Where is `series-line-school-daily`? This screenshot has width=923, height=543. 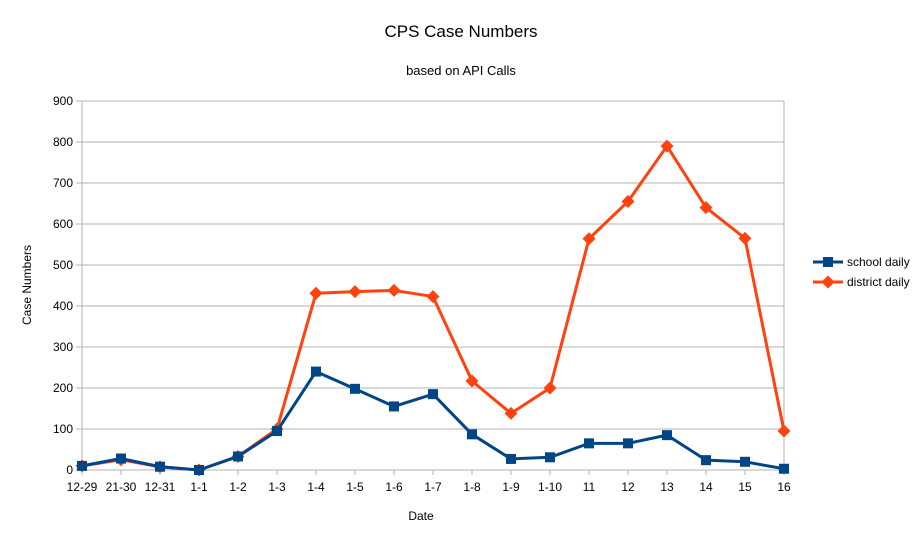
series-line-school-daily is located at coordinates (433, 421).